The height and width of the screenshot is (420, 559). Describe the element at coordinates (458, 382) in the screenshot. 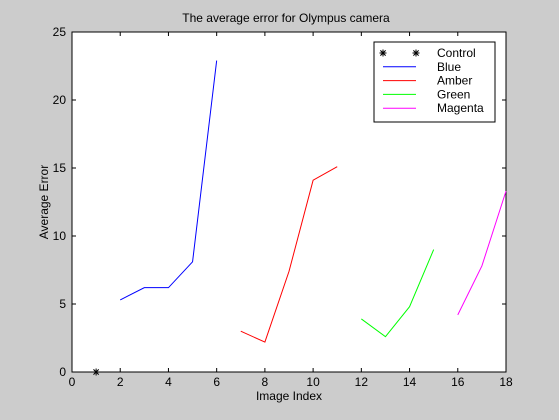

I see `x-tick-label: 16` at that location.